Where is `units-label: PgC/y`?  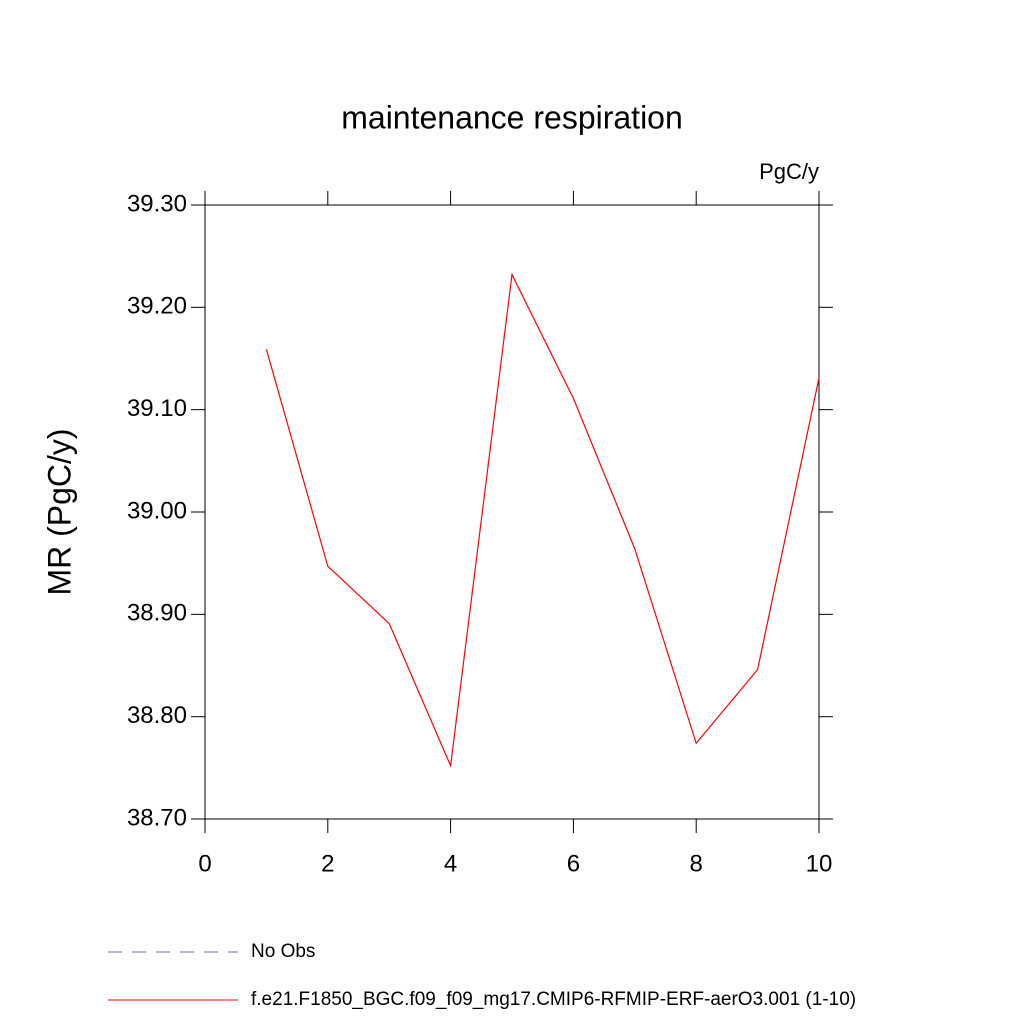
units-label: PgC/y is located at coordinates (789, 171).